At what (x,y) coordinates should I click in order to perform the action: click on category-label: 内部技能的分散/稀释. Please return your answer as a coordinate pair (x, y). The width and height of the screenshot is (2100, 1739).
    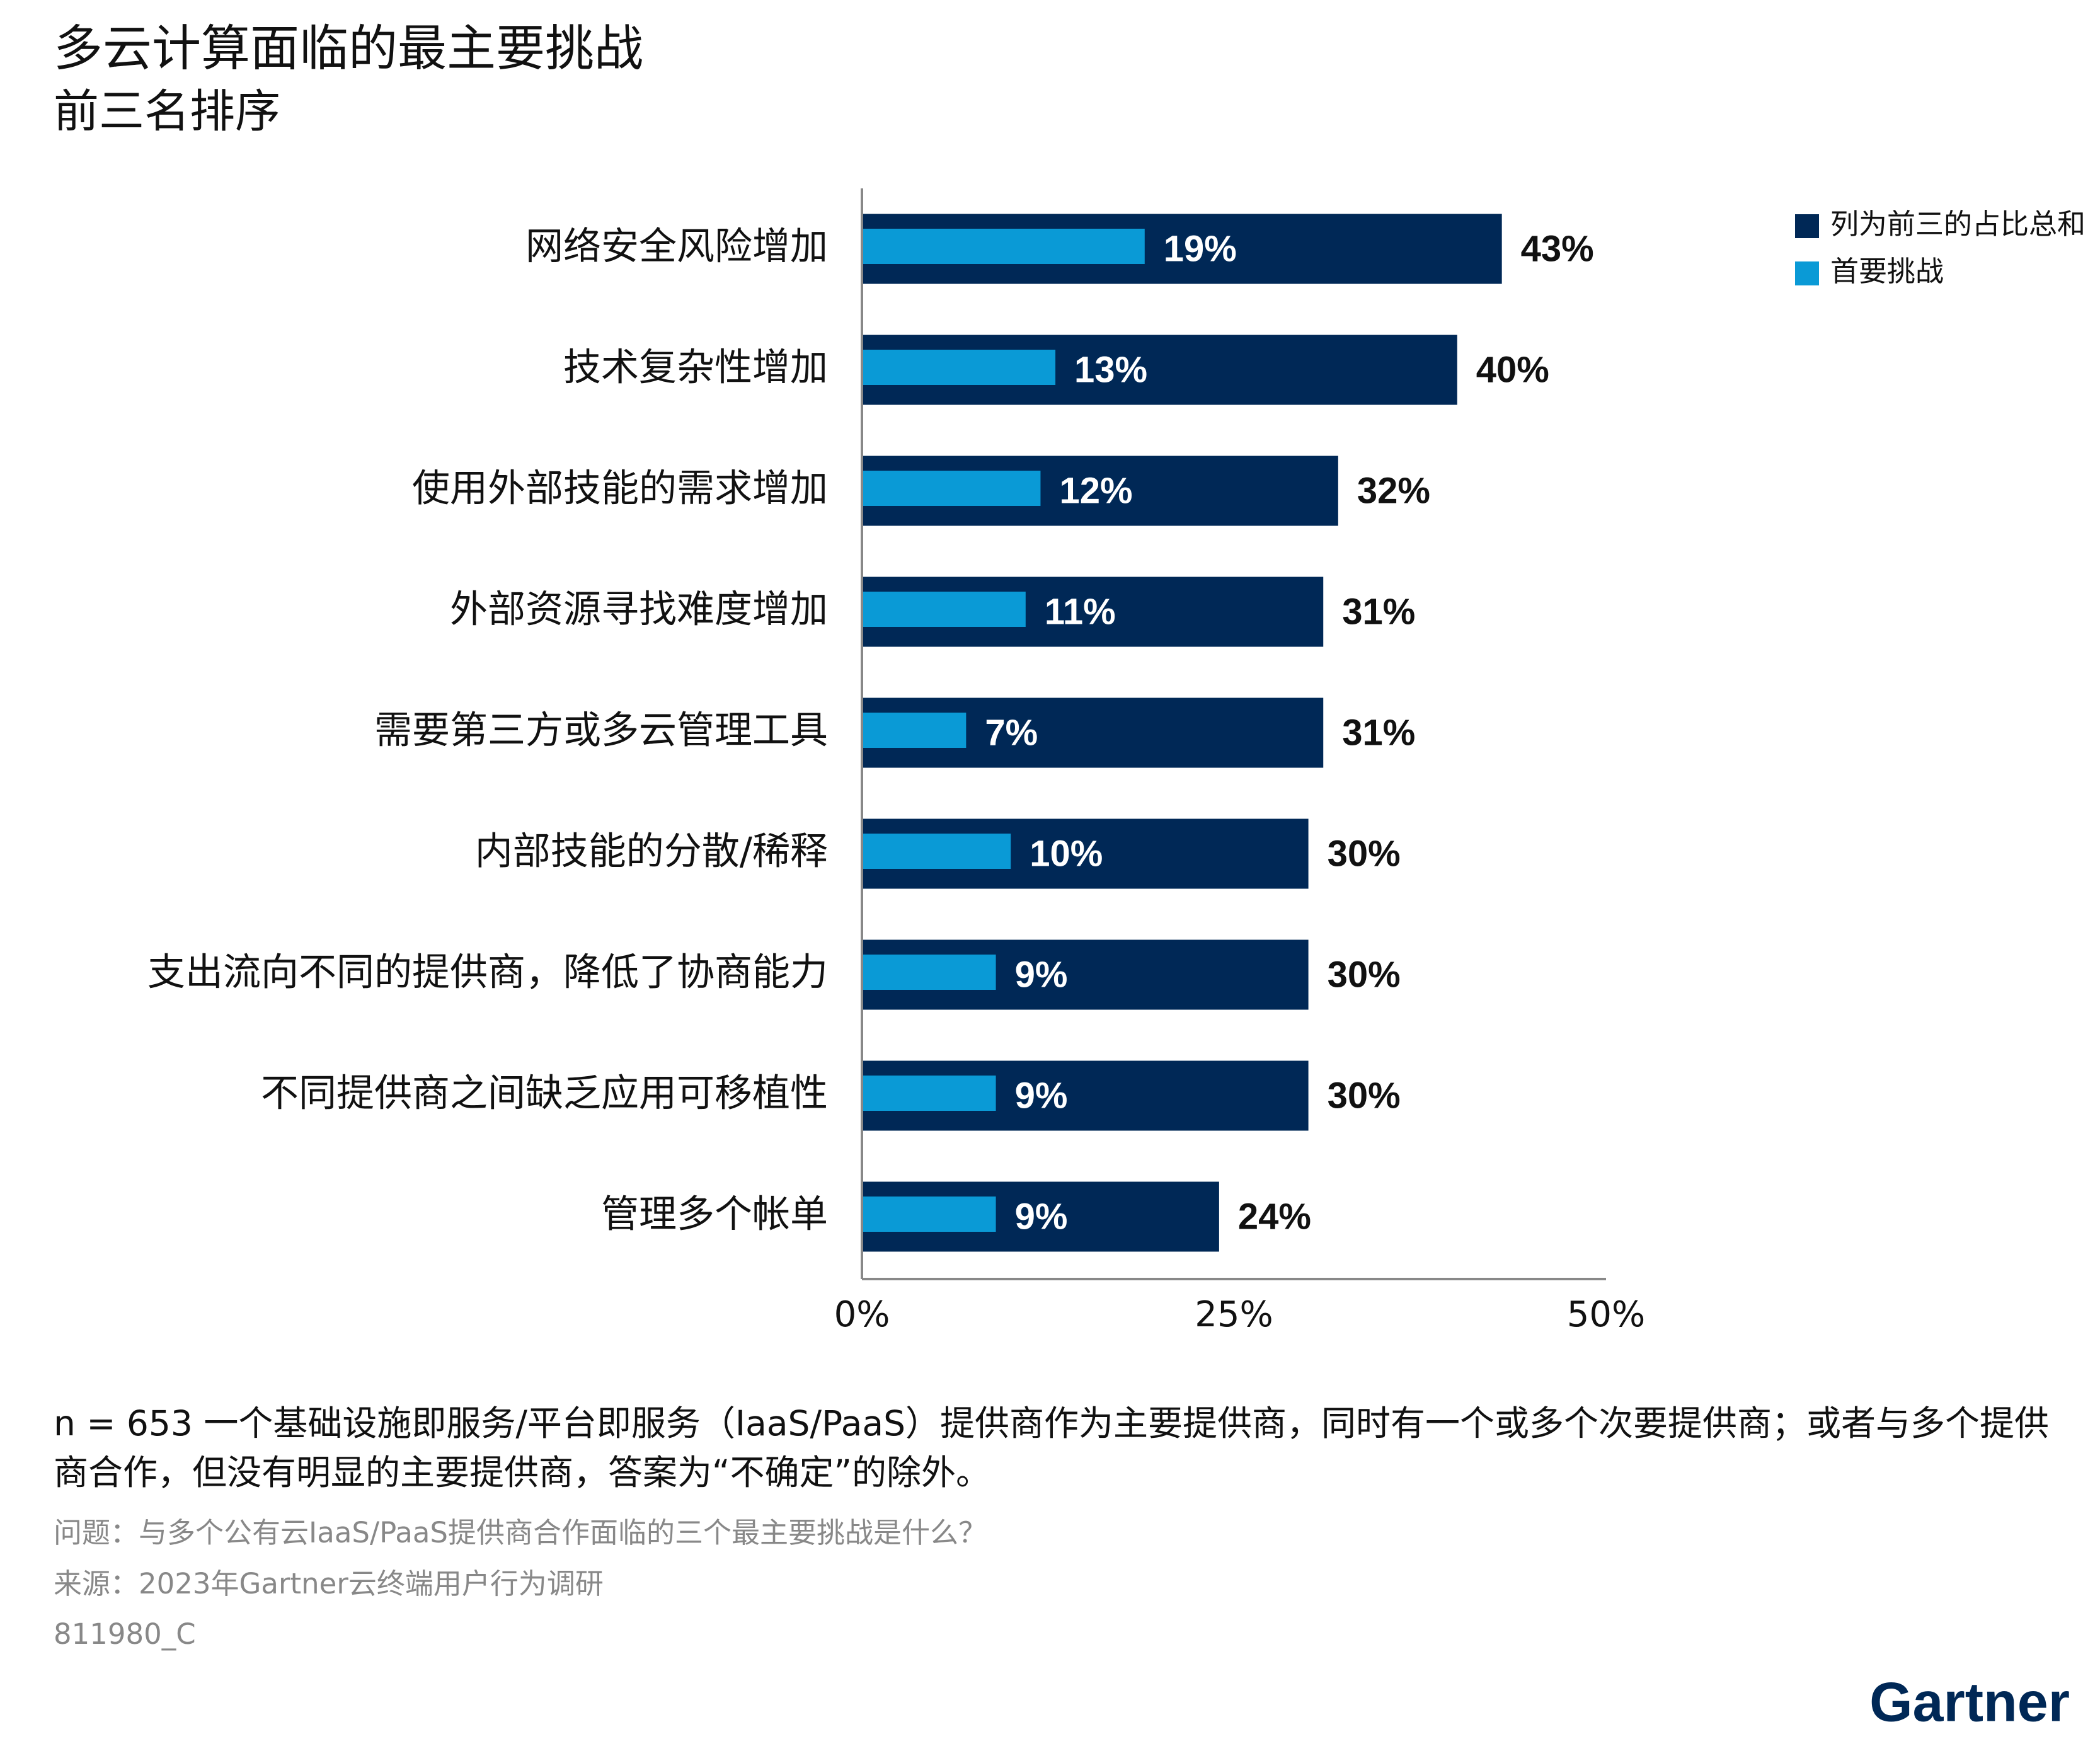
    Looking at the image, I should click on (651, 852).